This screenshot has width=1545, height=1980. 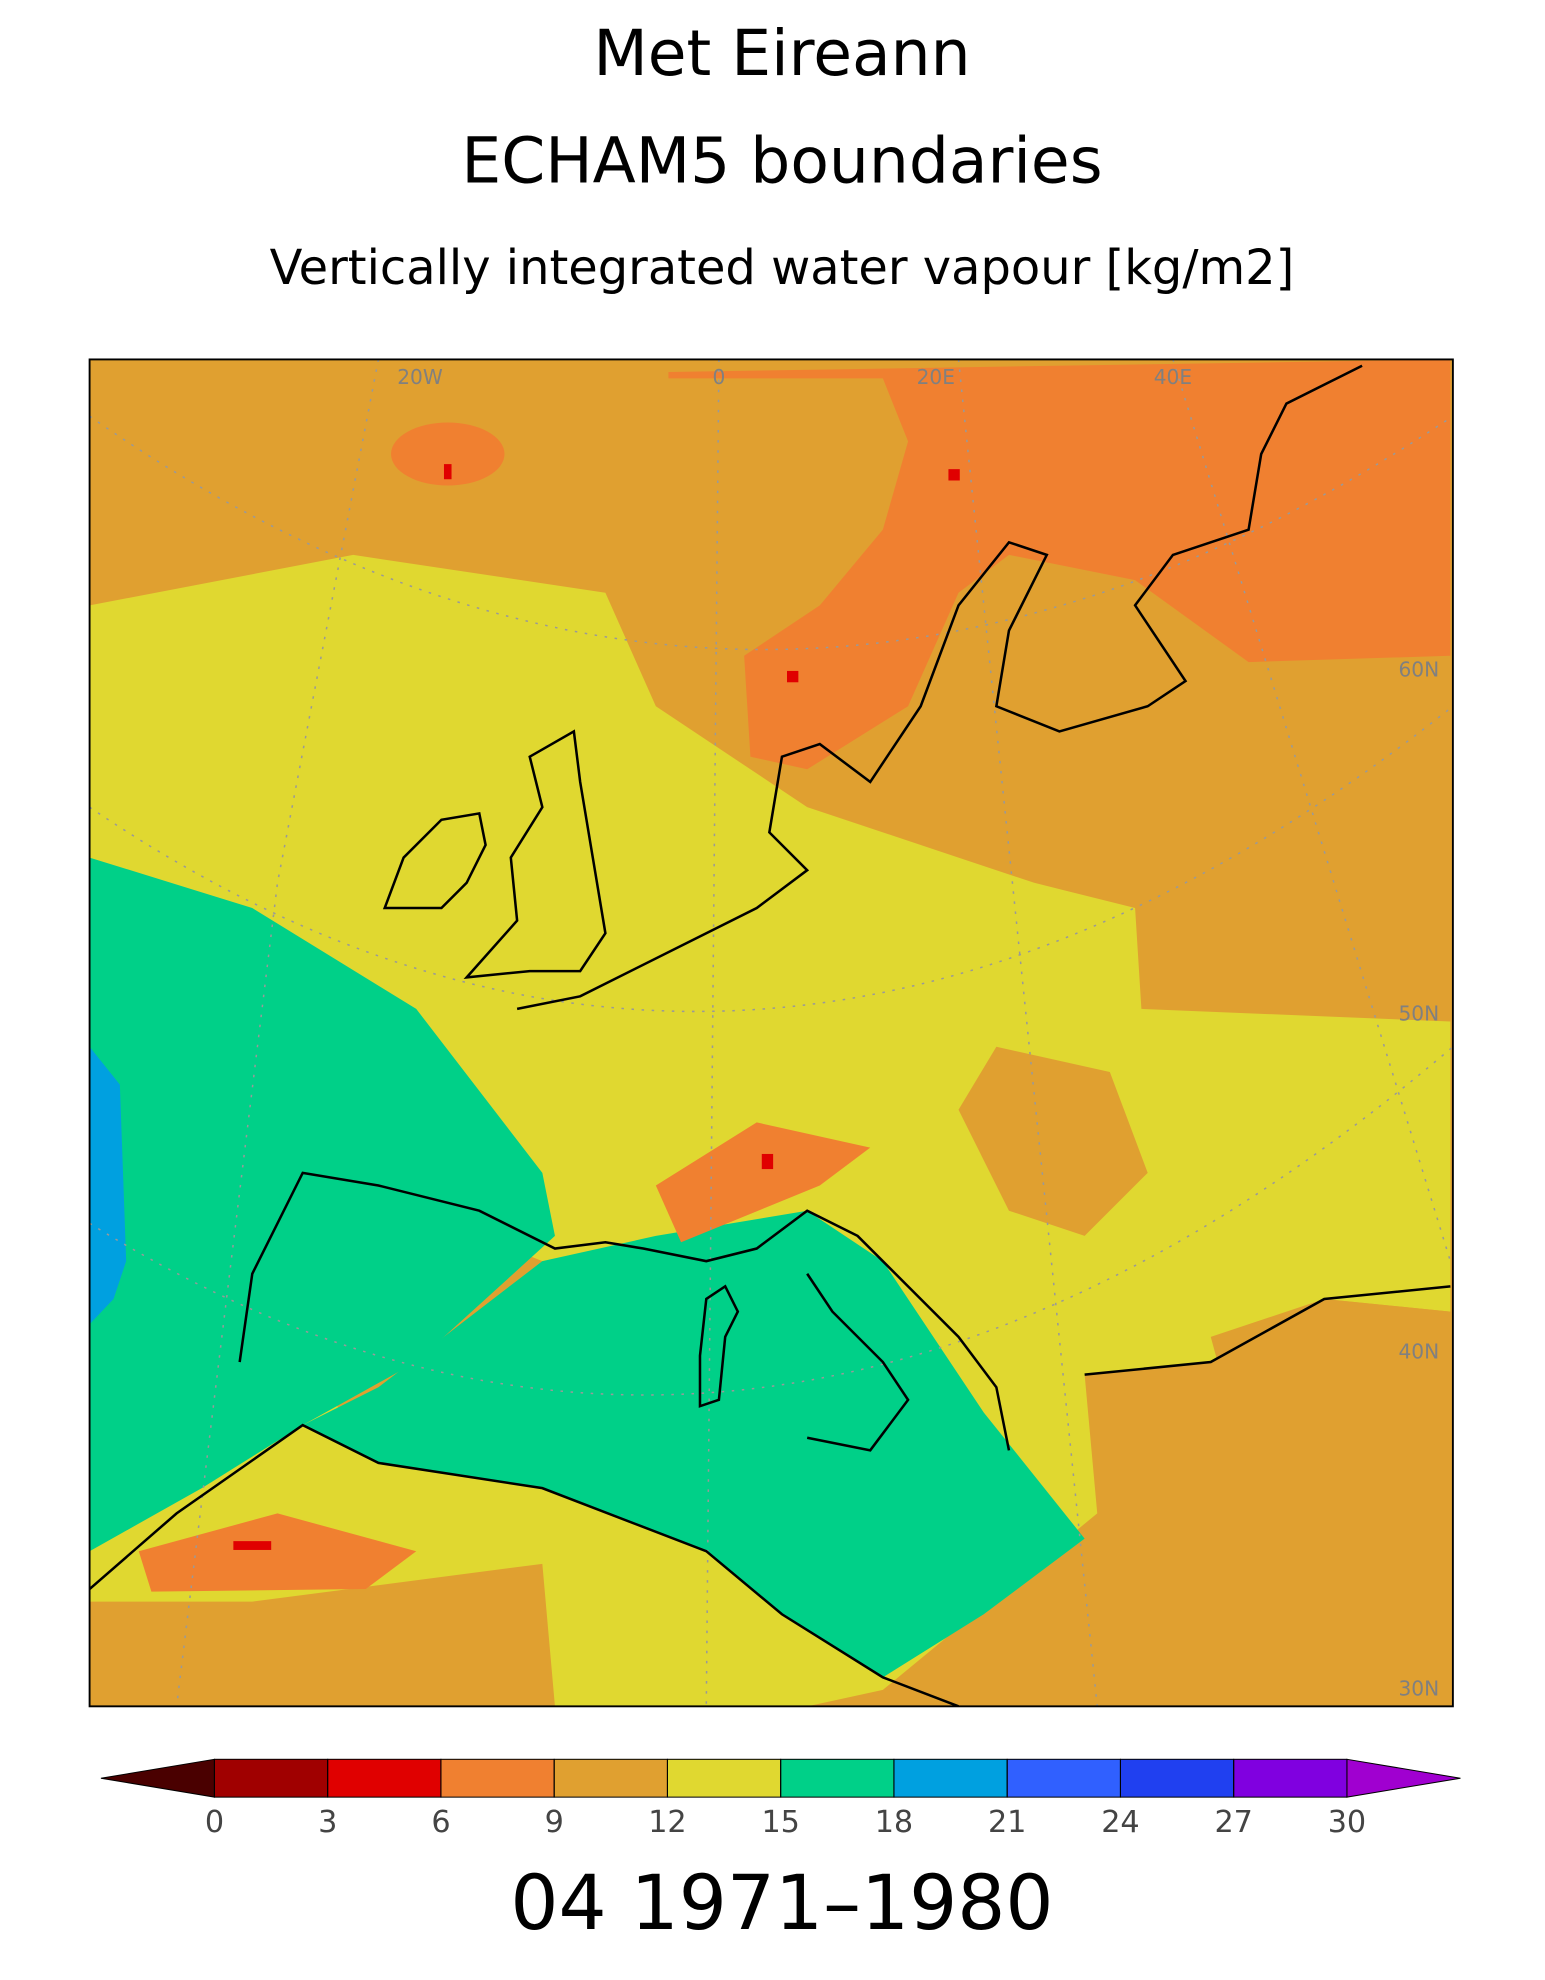 I want to click on colorbar-tick-label: 3, so click(x=327, y=1822).